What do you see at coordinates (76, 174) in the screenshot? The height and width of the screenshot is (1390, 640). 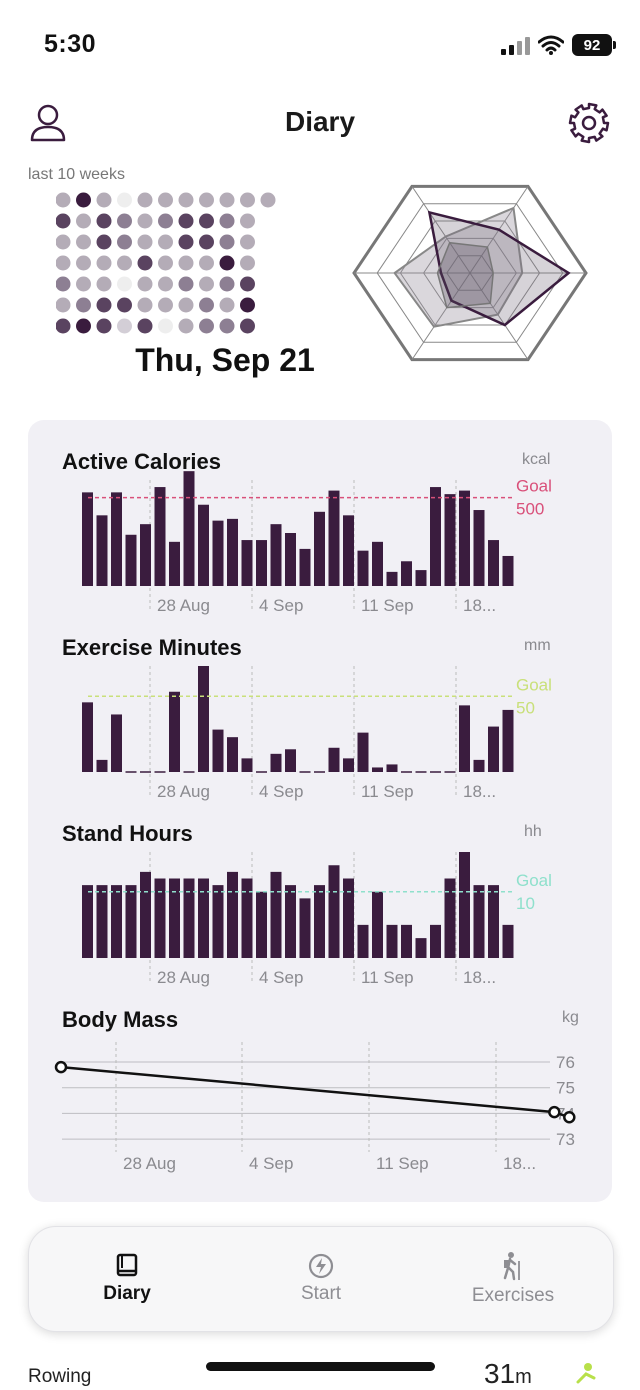 I see `weeks-label: last 10 weeks` at bounding box center [76, 174].